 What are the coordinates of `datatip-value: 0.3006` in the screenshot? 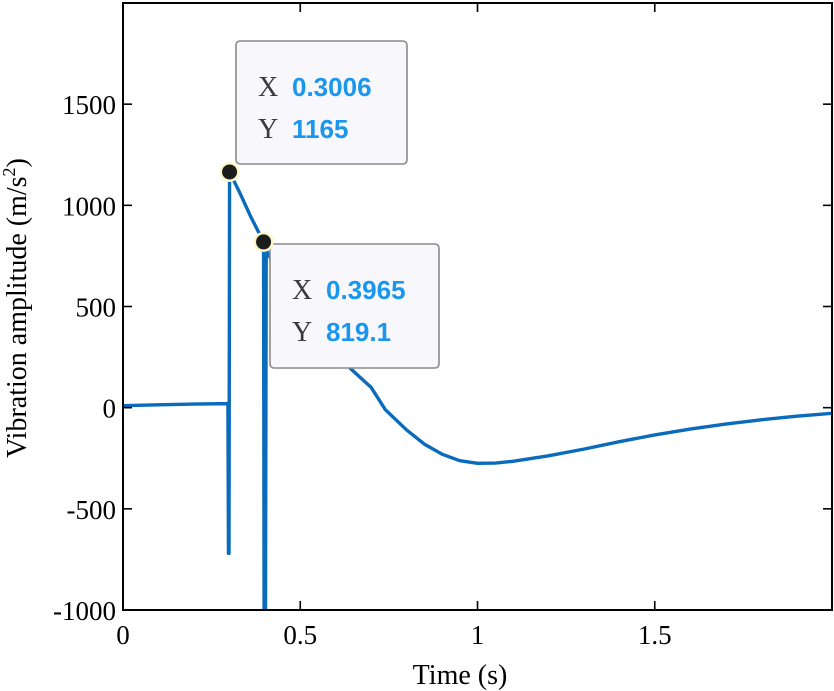 It's located at (332, 87).